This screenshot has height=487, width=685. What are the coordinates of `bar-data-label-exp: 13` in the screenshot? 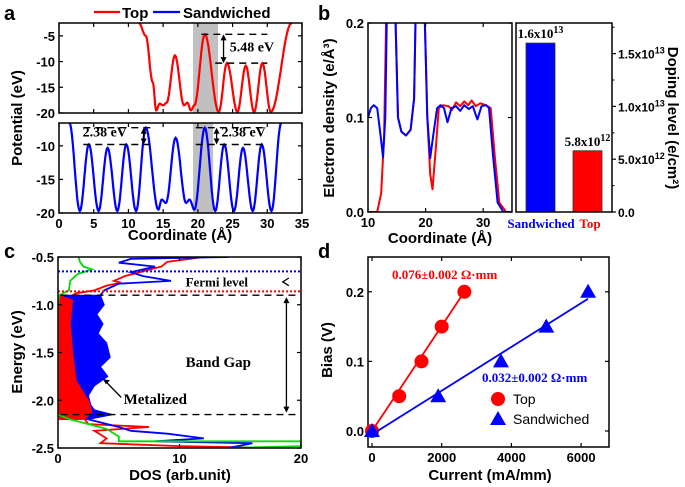 It's located at (558, 30).